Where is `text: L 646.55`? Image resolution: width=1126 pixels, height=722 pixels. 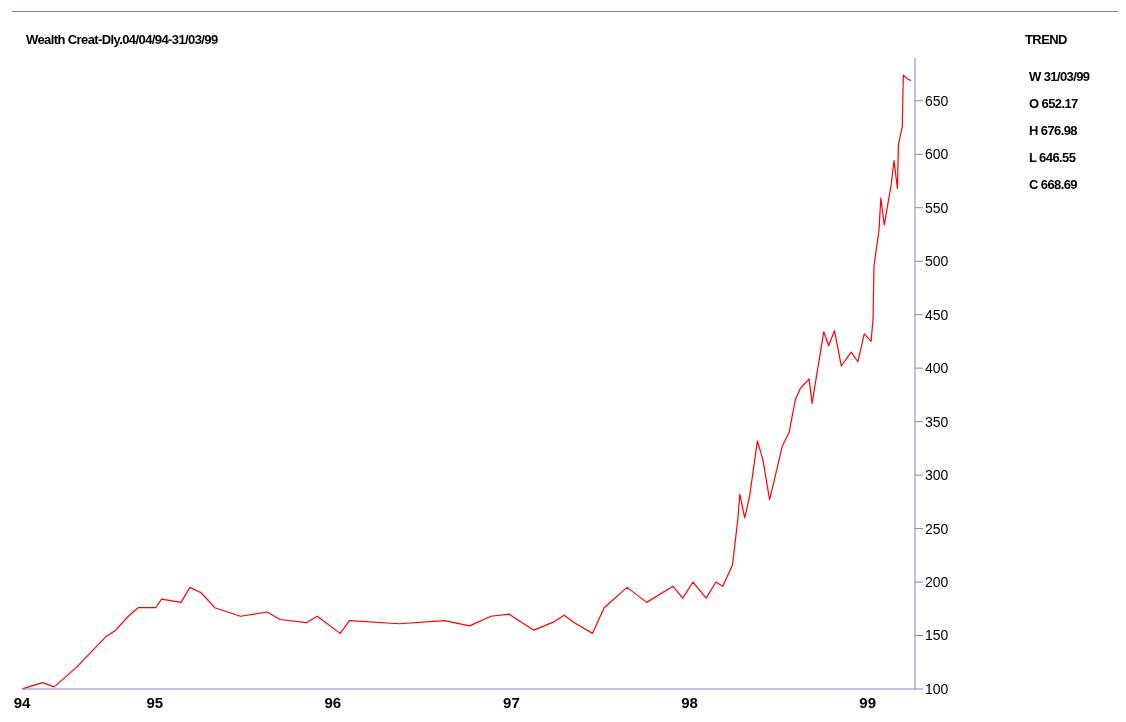
text: L 646.55 is located at coordinates (1053, 157).